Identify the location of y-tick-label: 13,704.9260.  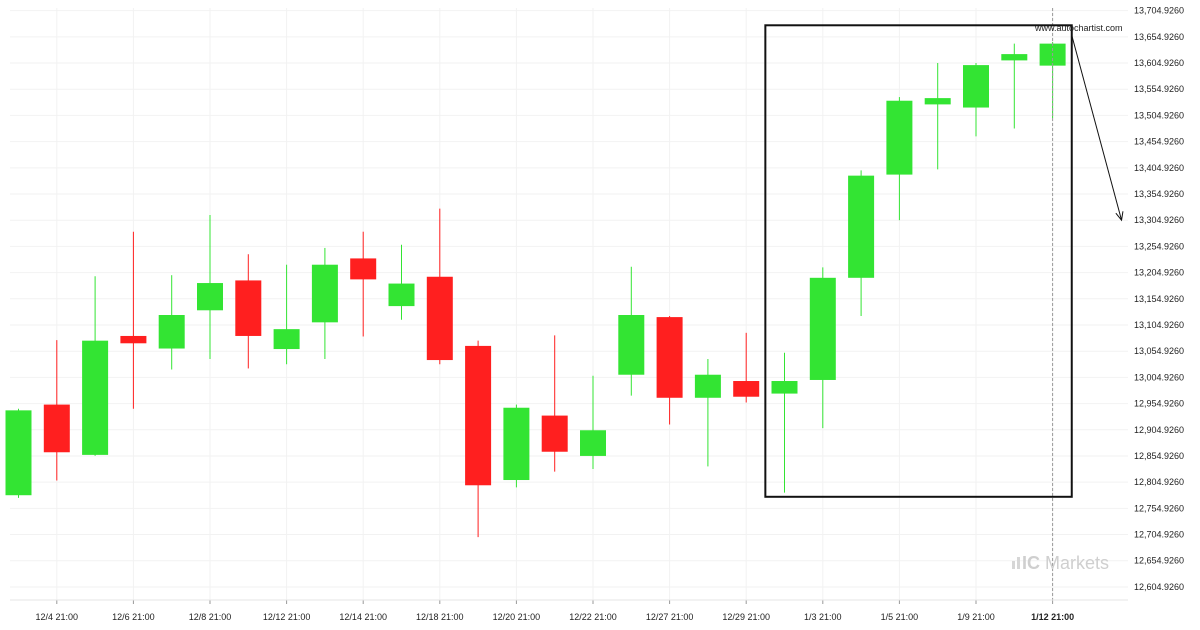
(1159, 11).